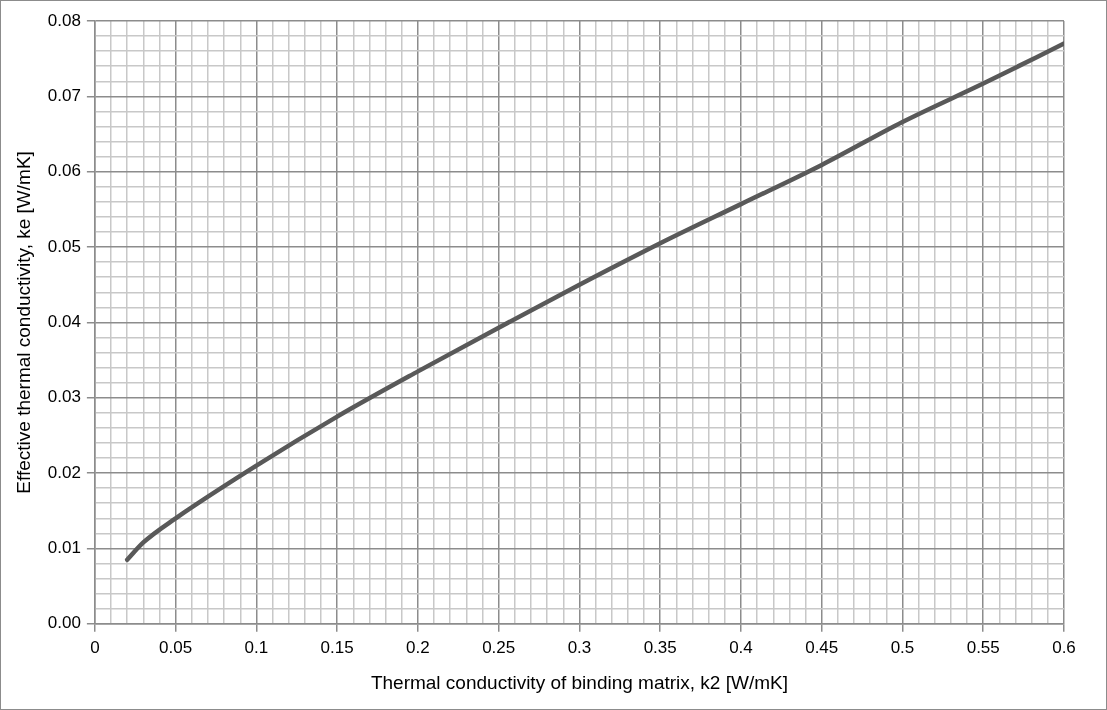 This screenshot has width=1107, height=710. Describe the element at coordinates (902, 647) in the screenshot. I see `x-tick-label: 0.5` at that location.